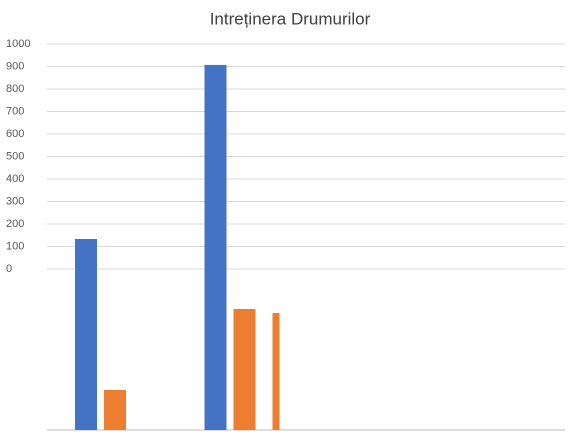  I want to click on y-tick-label: 300, so click(15, 201).